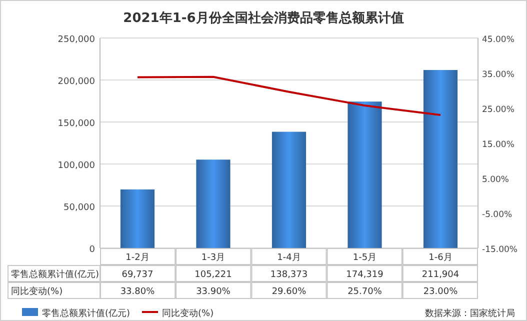 The width and height of the screenshot is (527, 321). What do you see at coordinates (289, 275) in the screenshot?
I see `data-label: 138,373` at bounding box center [289, 275].